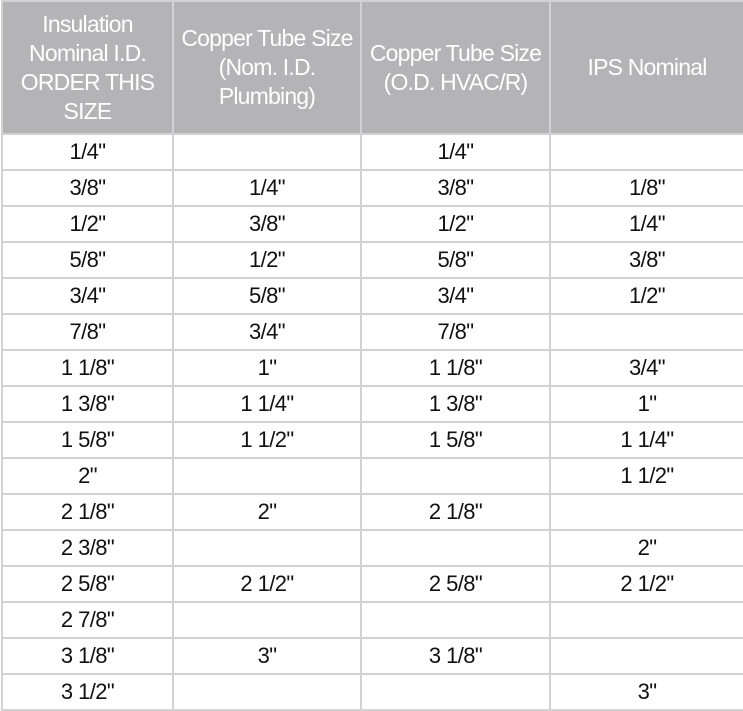  I want to click on table-row: 5/8" 1/2" 5/8" 3/8", so click(372, 260).